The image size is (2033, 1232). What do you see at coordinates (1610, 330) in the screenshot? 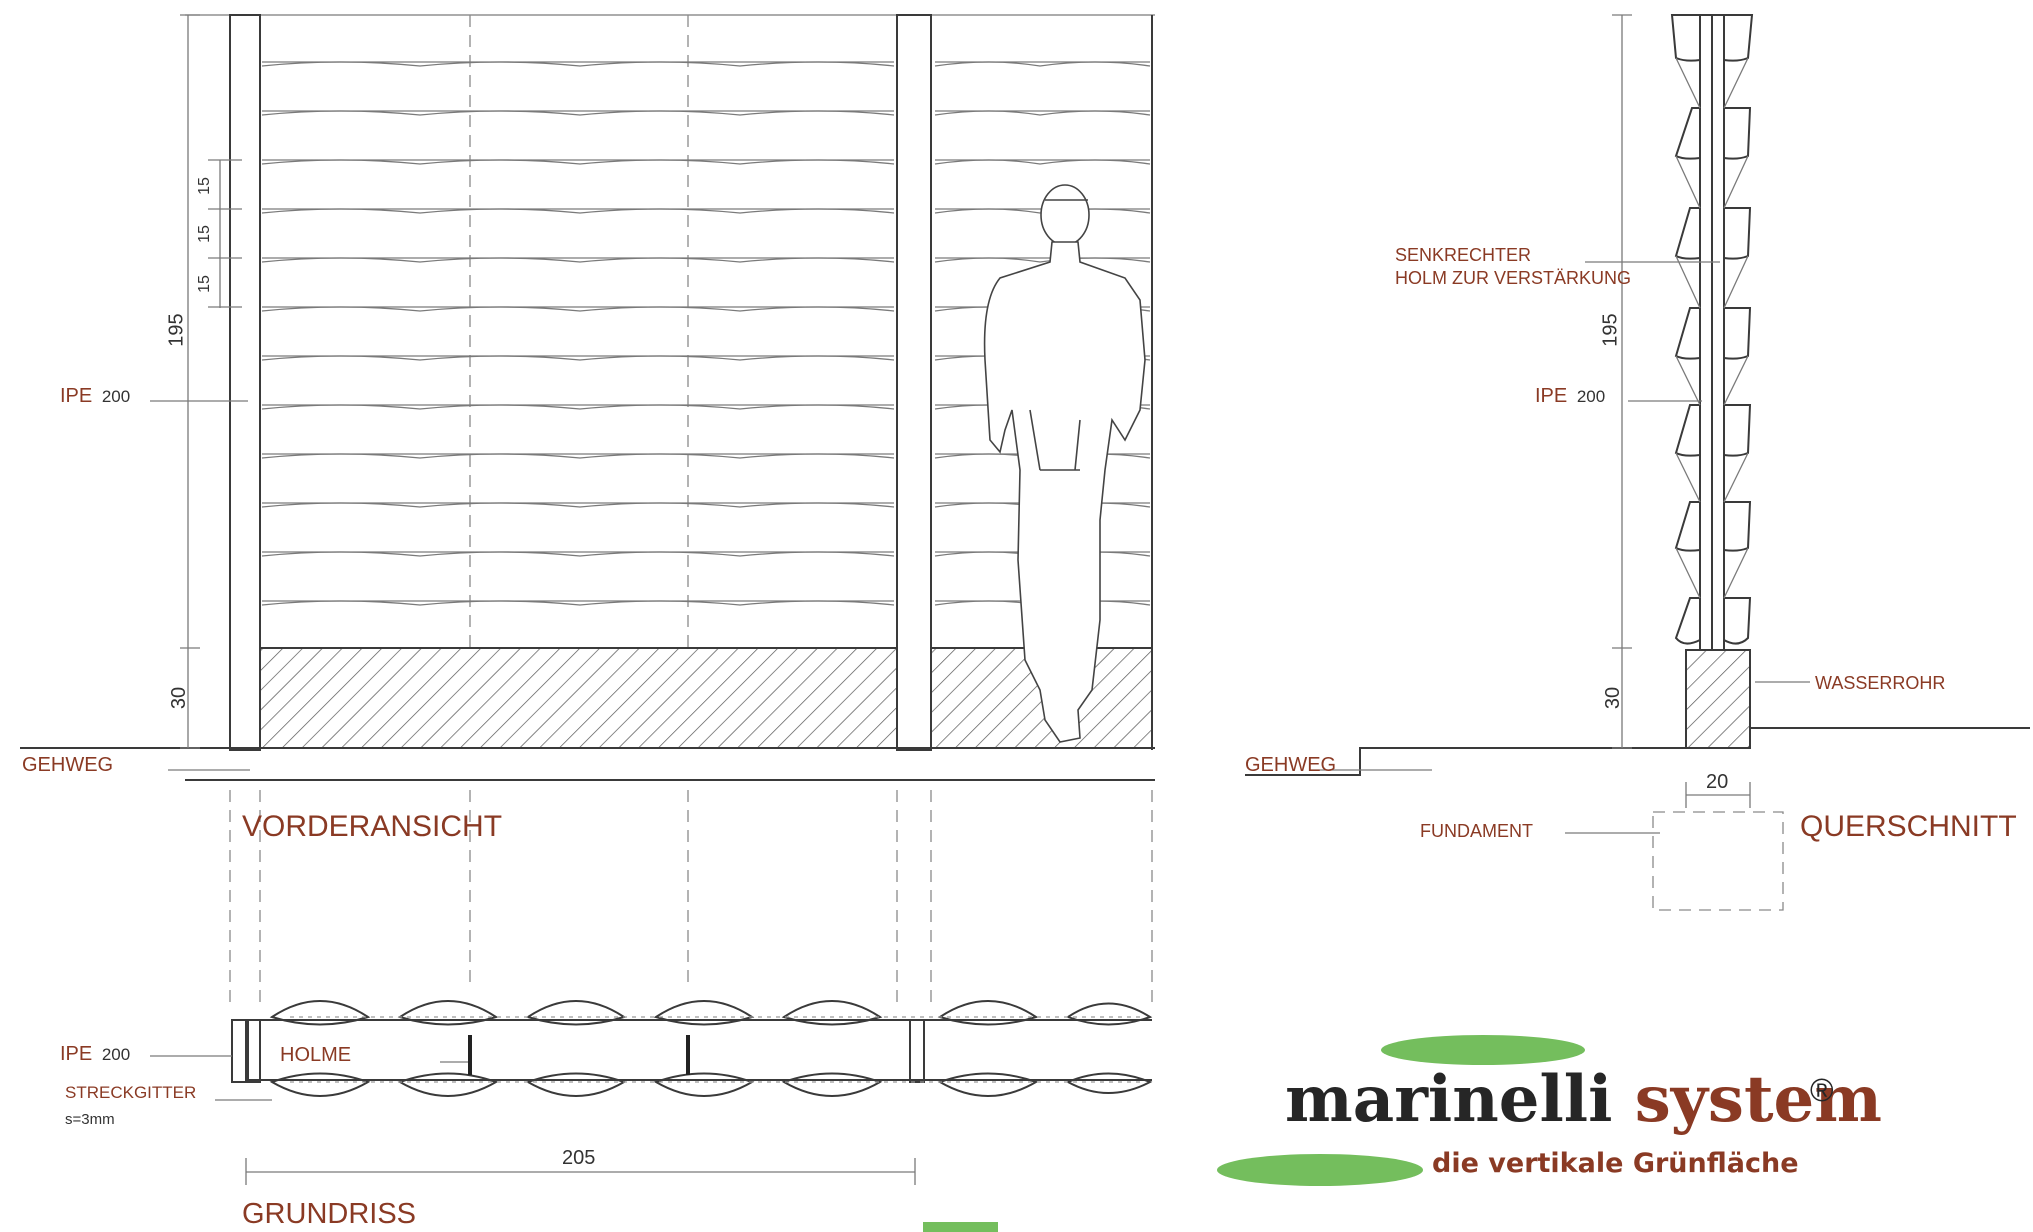
I see `section-height-upper: 195` at bounding box center [1610, 330].